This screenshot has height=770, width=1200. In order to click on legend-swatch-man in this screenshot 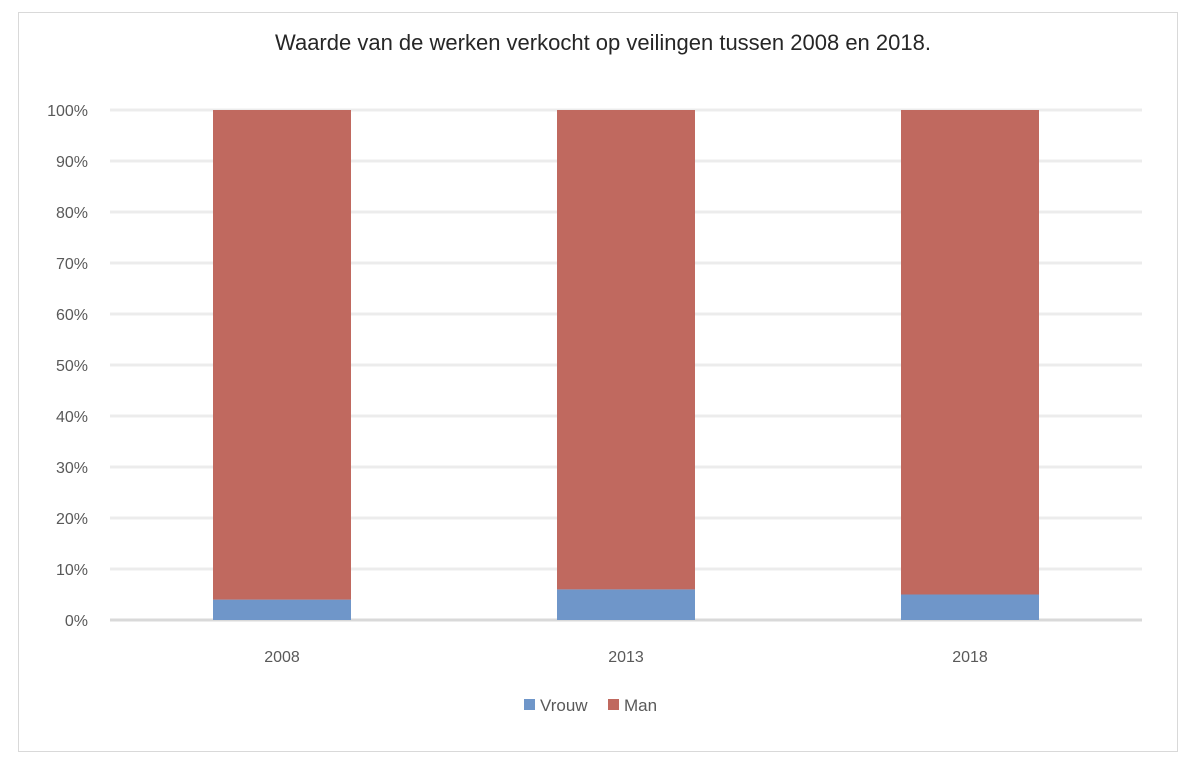, I will do `click(613, 704)`.